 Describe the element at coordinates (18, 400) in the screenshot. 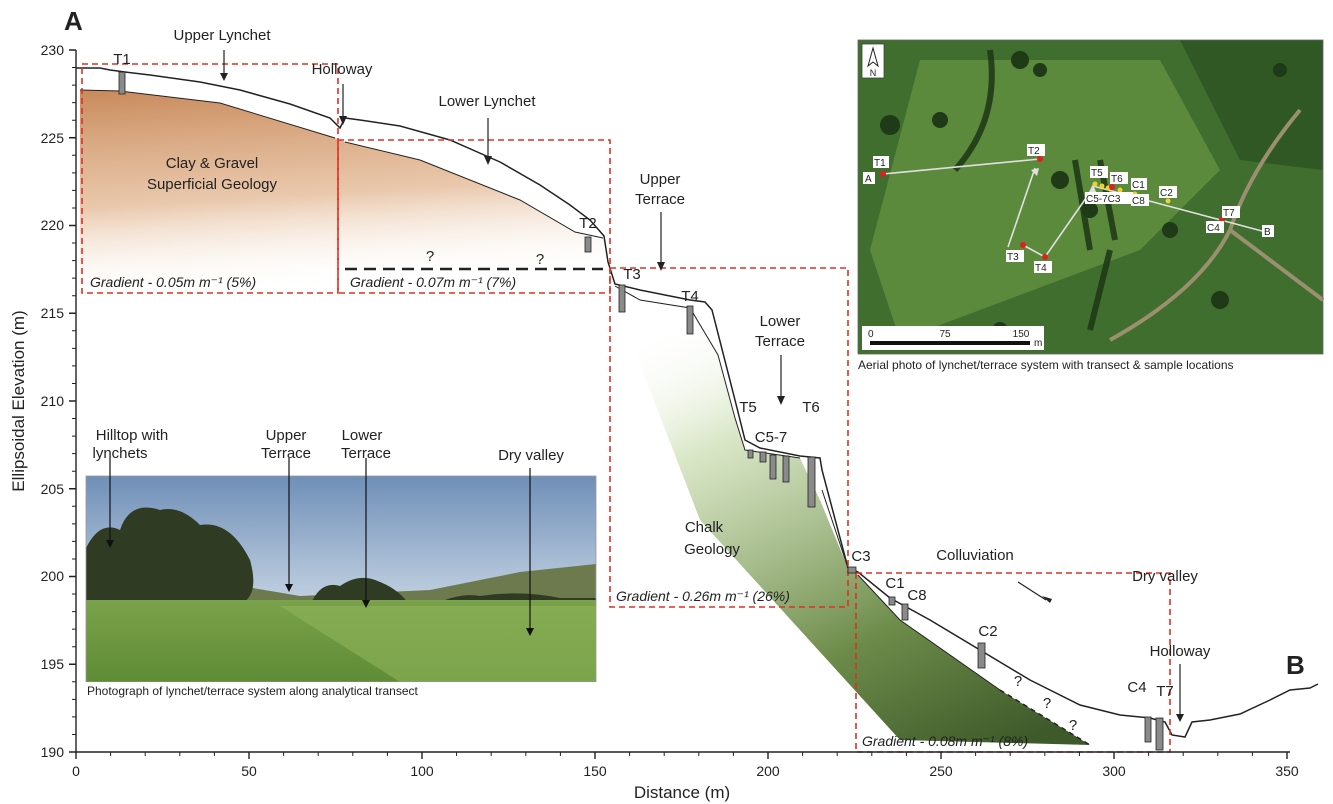

I see `y-axis-title: Ellipsoidal Elevation (m)` at that location.